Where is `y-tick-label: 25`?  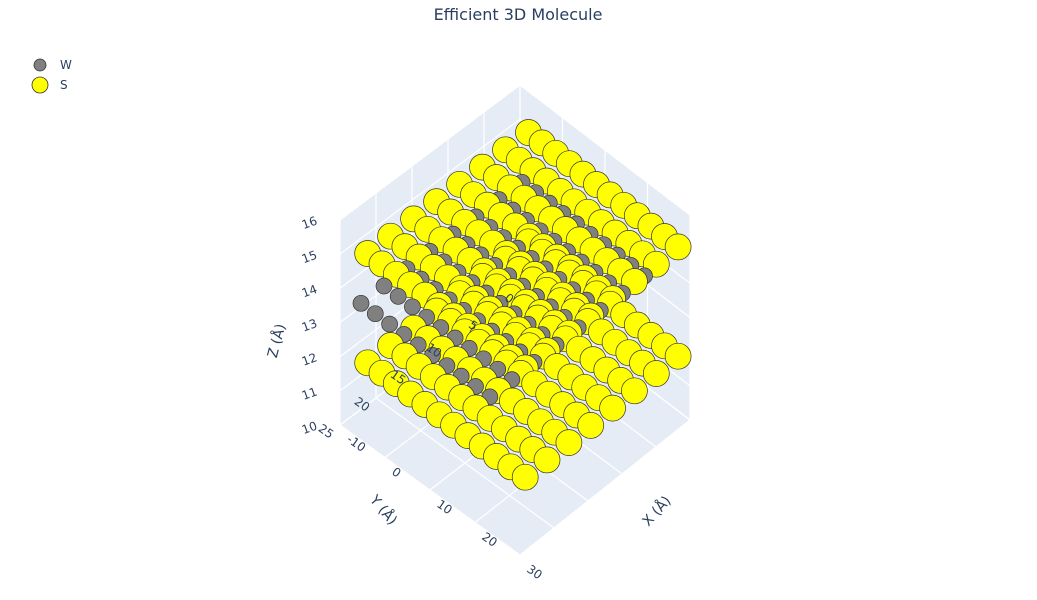
y-tick-label: 25 is located at coordinates (326, 431).